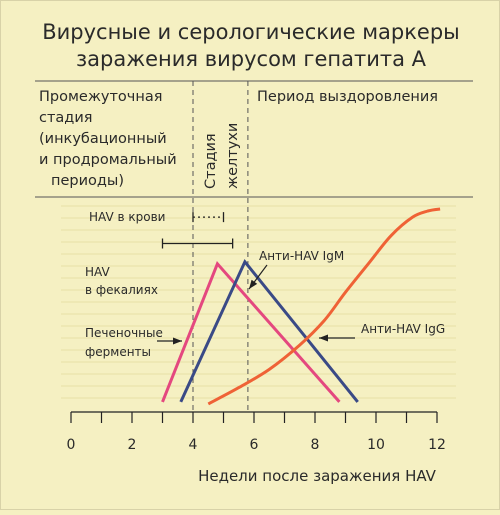 Image resolution: width=500 pixels, height=515 pixels. What do you see at coordinates (100, 97) in the screenshot?
I see `phase-incubation-line-1: Промежуточная` at bounding box center [100, 97].